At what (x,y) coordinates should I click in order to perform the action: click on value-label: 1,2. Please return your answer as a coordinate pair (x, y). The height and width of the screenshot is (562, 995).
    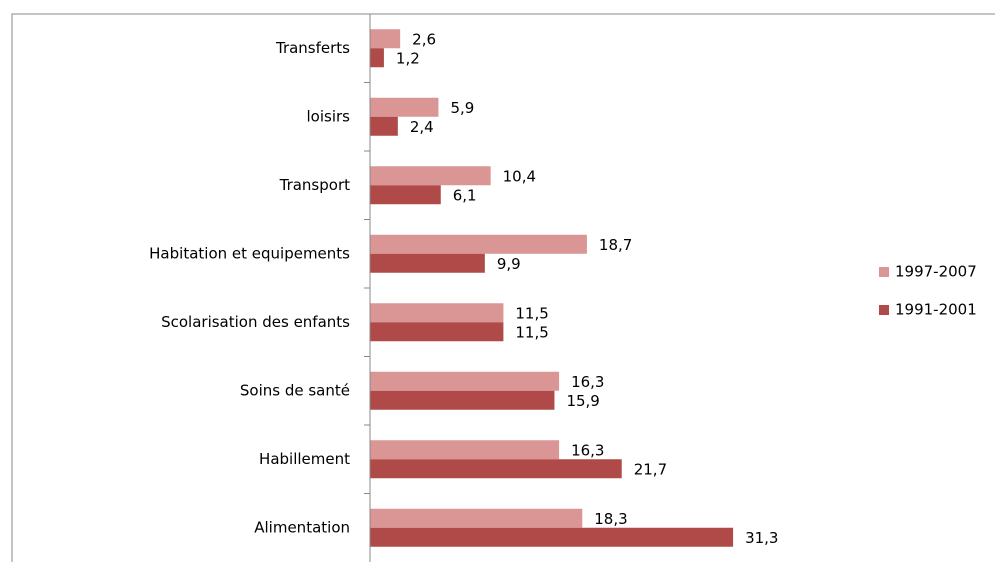
    Looking at the image, I should click on (408, 58).